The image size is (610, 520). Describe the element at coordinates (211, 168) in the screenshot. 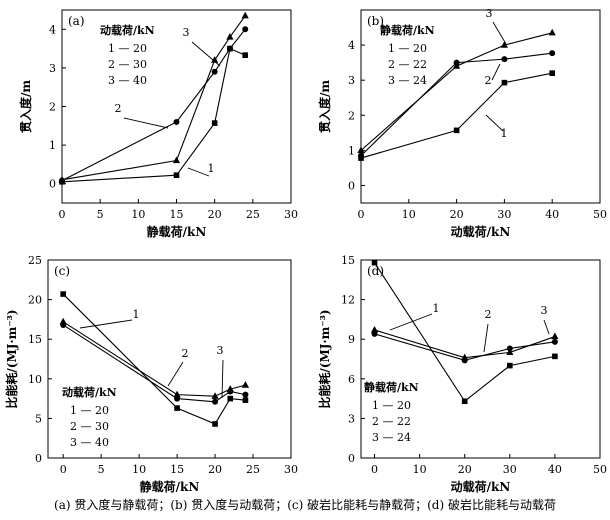

I see `series-callout-1: 1` at that location.